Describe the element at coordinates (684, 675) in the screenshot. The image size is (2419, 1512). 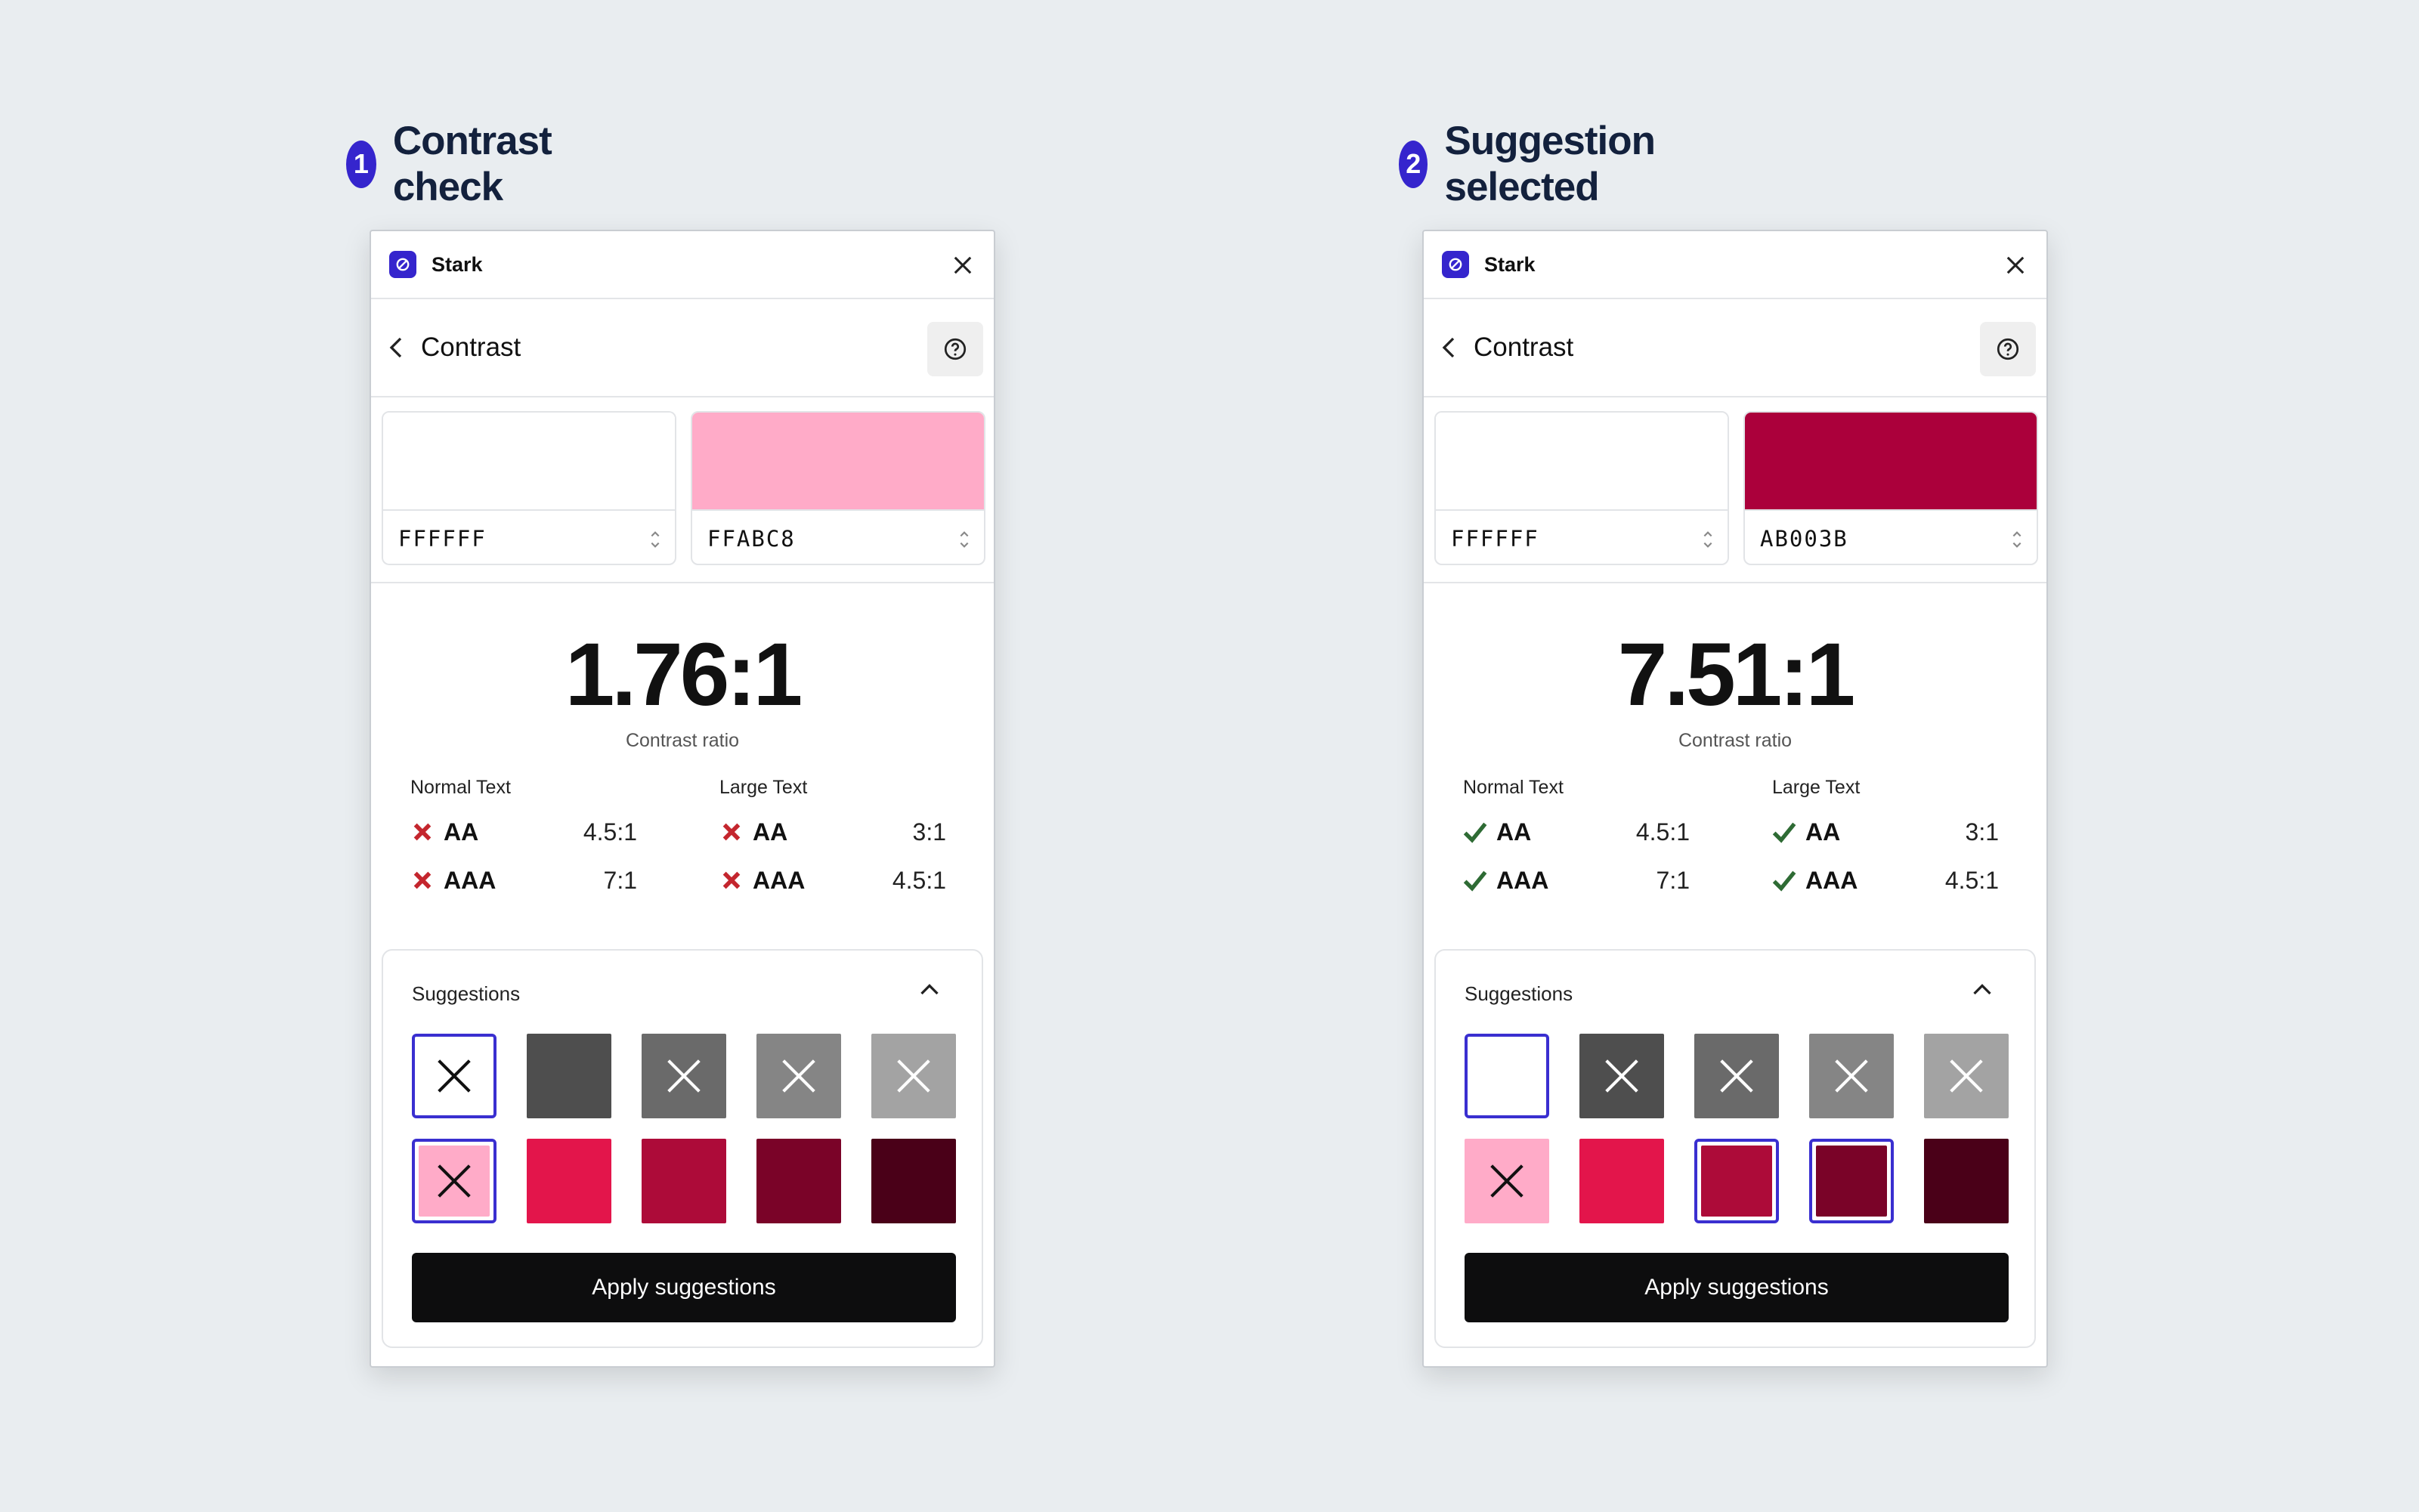
I see `contrast-ratio-value: 1.76:1` at that location.